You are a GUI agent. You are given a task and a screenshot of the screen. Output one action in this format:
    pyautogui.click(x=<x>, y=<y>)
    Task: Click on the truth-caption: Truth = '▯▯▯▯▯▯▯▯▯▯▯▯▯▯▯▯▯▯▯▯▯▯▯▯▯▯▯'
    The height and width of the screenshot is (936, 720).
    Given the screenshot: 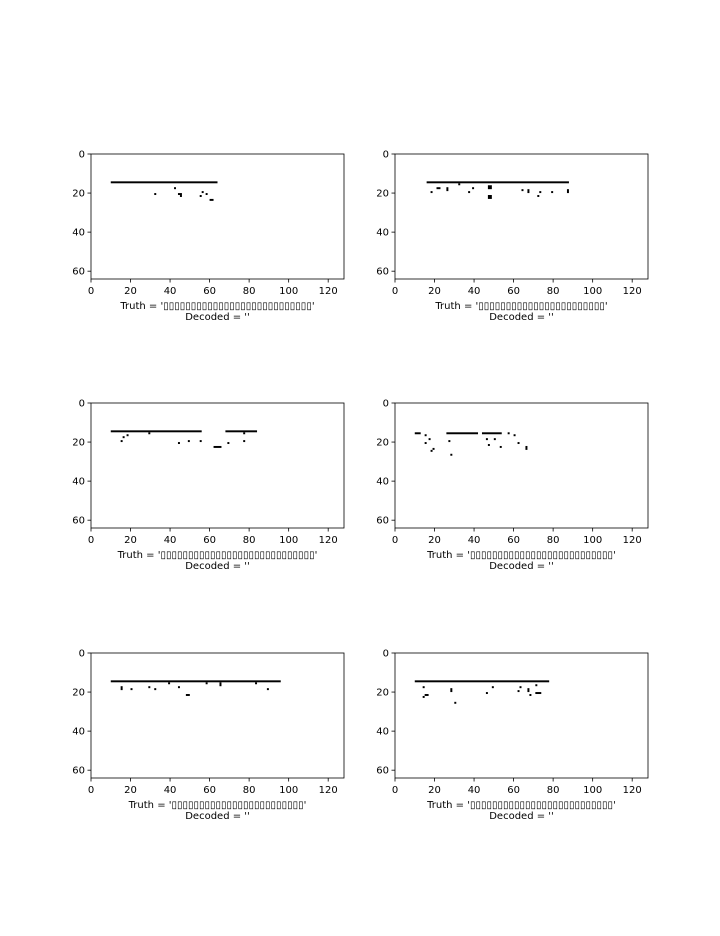 What is the action you would take?
    pyautogui.click(x=216, y=306)
    